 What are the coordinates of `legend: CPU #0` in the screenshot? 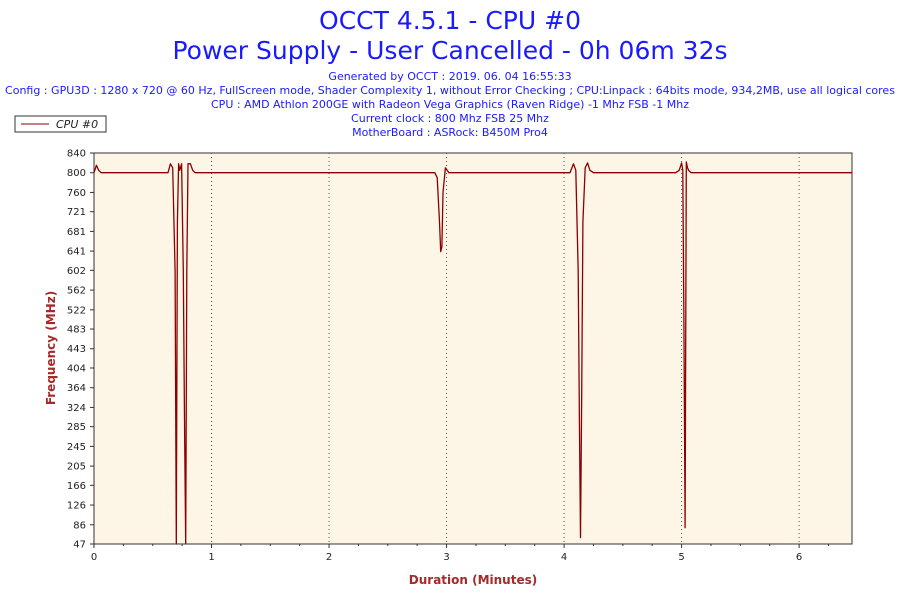 It's located at (60, 124).